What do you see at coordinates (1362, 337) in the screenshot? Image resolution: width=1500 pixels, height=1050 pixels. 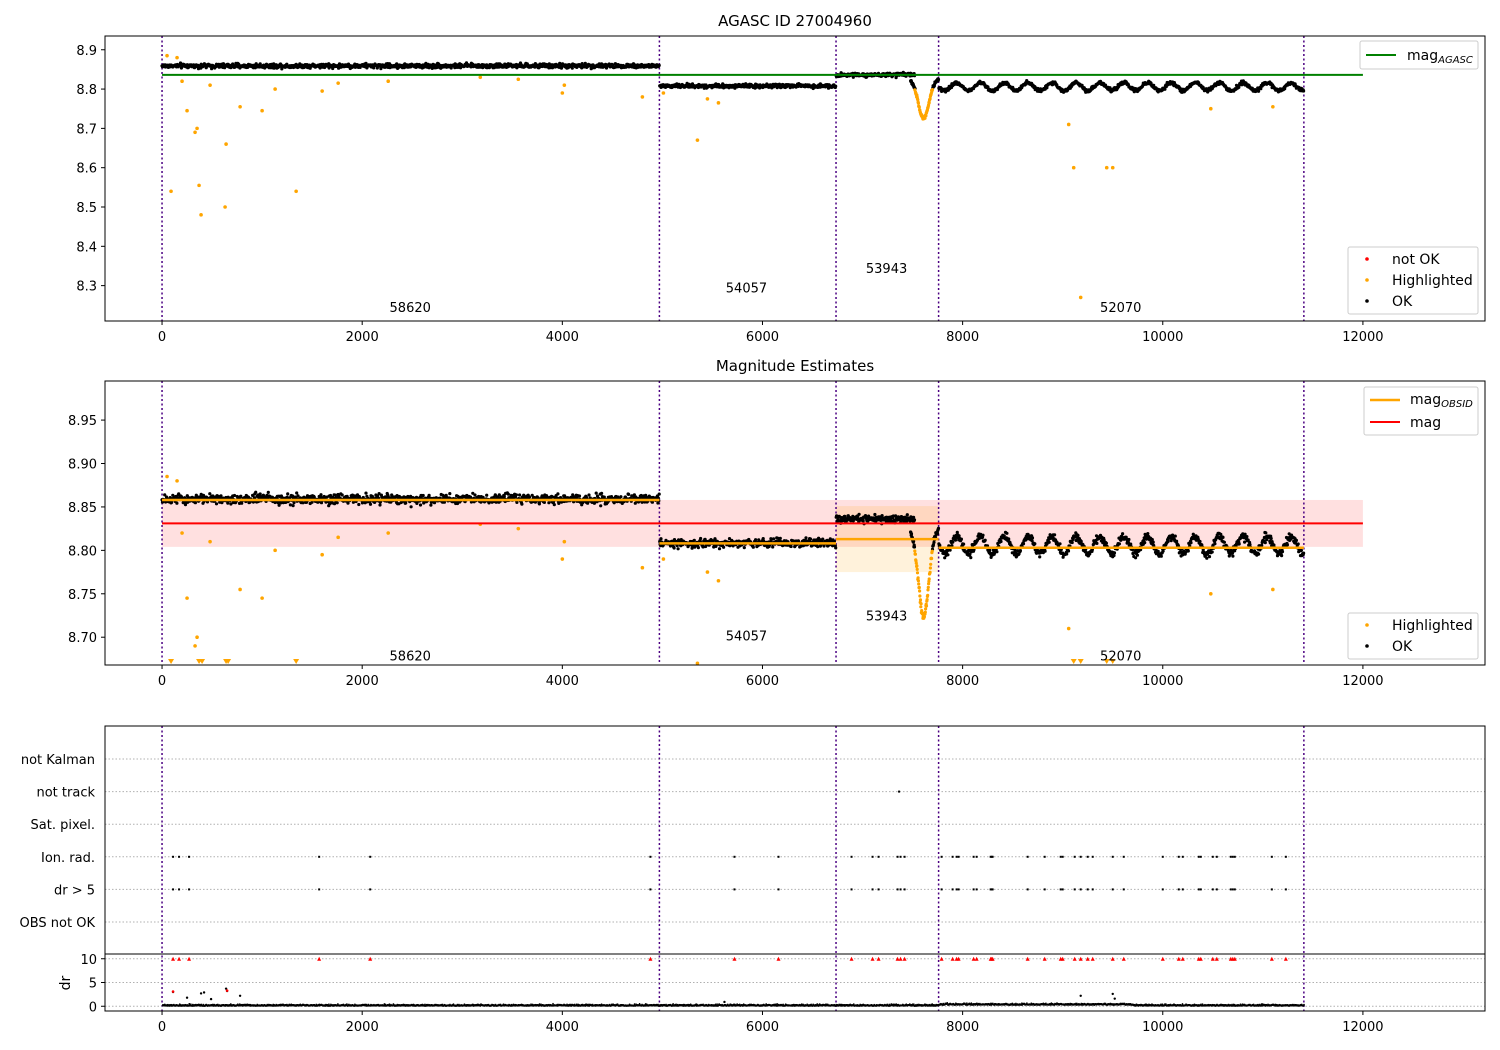 I see `x-tick-label: 12000` at bounding box center [1362, 337].